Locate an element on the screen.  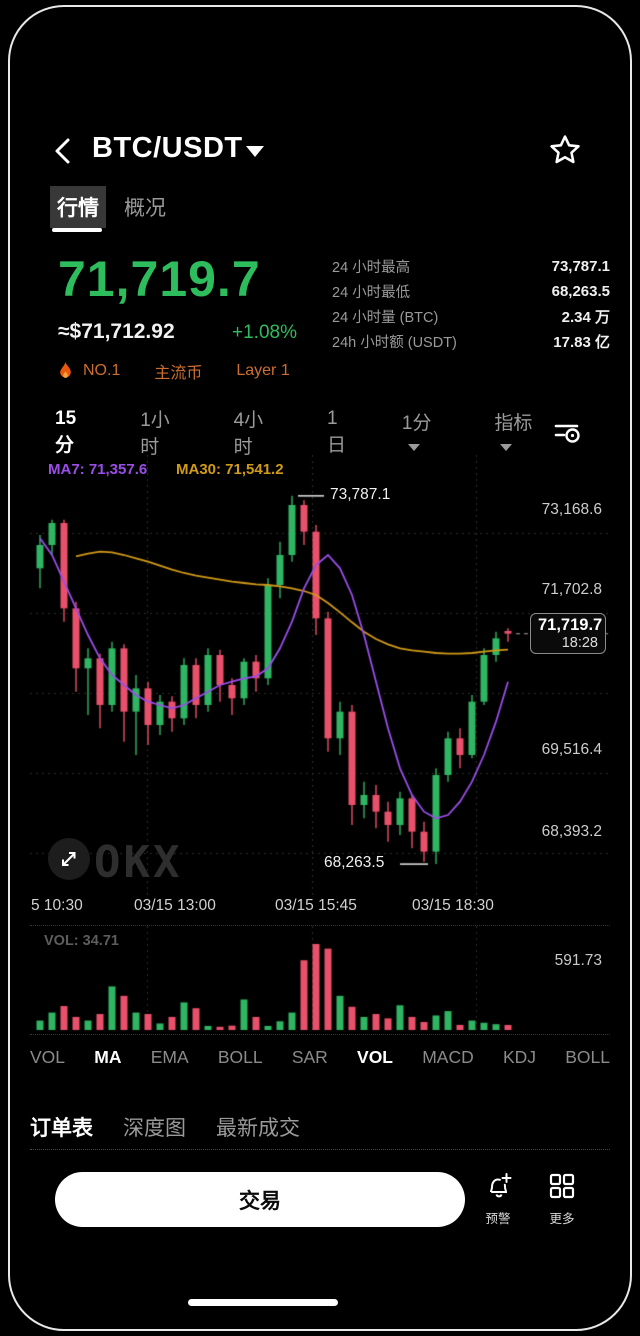
last-price: 71,719.7 is located at coordinates (159, 279).